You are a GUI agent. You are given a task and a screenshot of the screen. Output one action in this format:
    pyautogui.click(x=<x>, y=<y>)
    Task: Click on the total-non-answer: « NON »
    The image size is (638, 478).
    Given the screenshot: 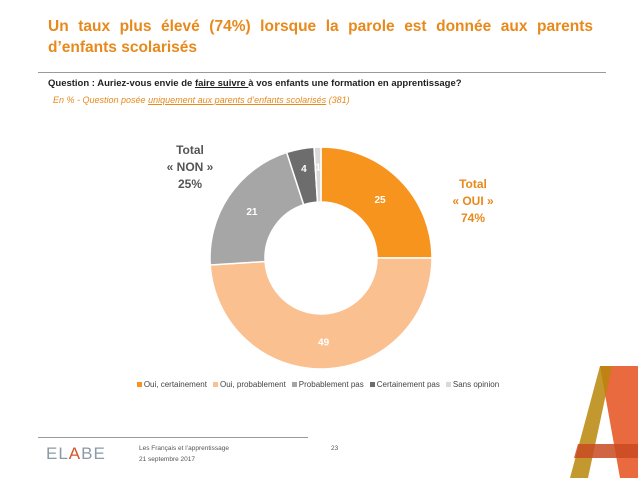 What is the action you would take?
    pyautogui.click(x=190, y=167)
    